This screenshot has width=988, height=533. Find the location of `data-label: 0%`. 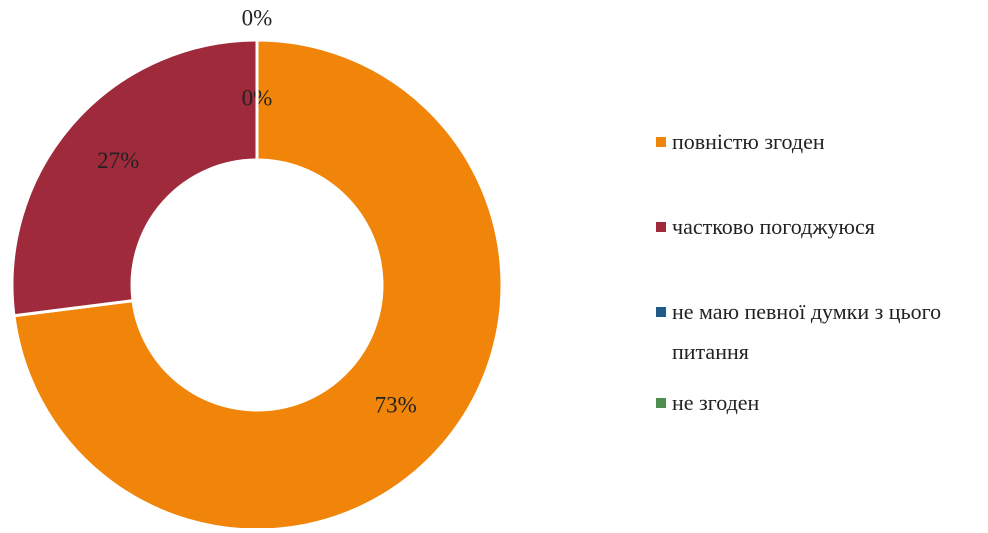

data-label: 0% is located at coordinates (257, 17).